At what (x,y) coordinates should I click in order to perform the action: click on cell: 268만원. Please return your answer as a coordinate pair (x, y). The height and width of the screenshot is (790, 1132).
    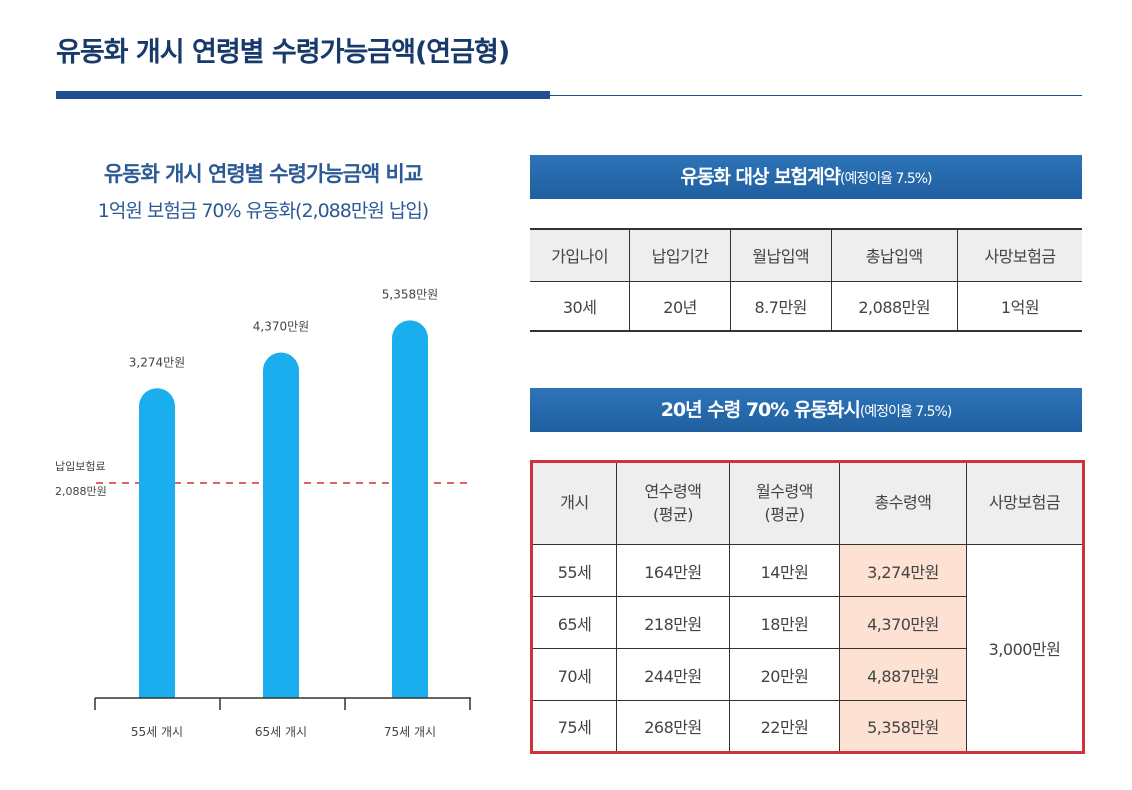
    Looking at the image, I should click on (673, 726).